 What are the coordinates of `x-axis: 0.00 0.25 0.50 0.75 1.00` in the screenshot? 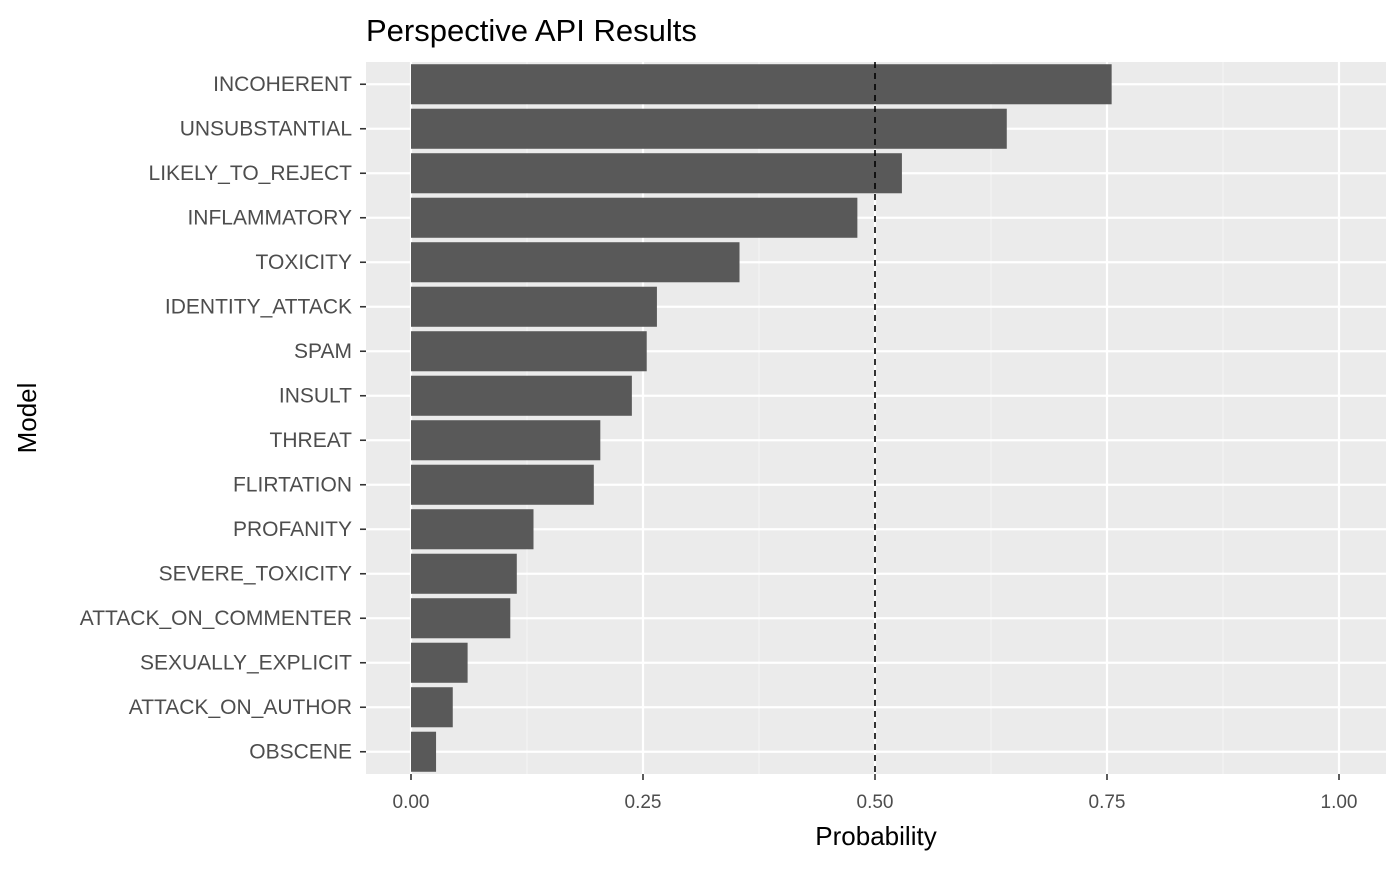 It's located at (875, 793).